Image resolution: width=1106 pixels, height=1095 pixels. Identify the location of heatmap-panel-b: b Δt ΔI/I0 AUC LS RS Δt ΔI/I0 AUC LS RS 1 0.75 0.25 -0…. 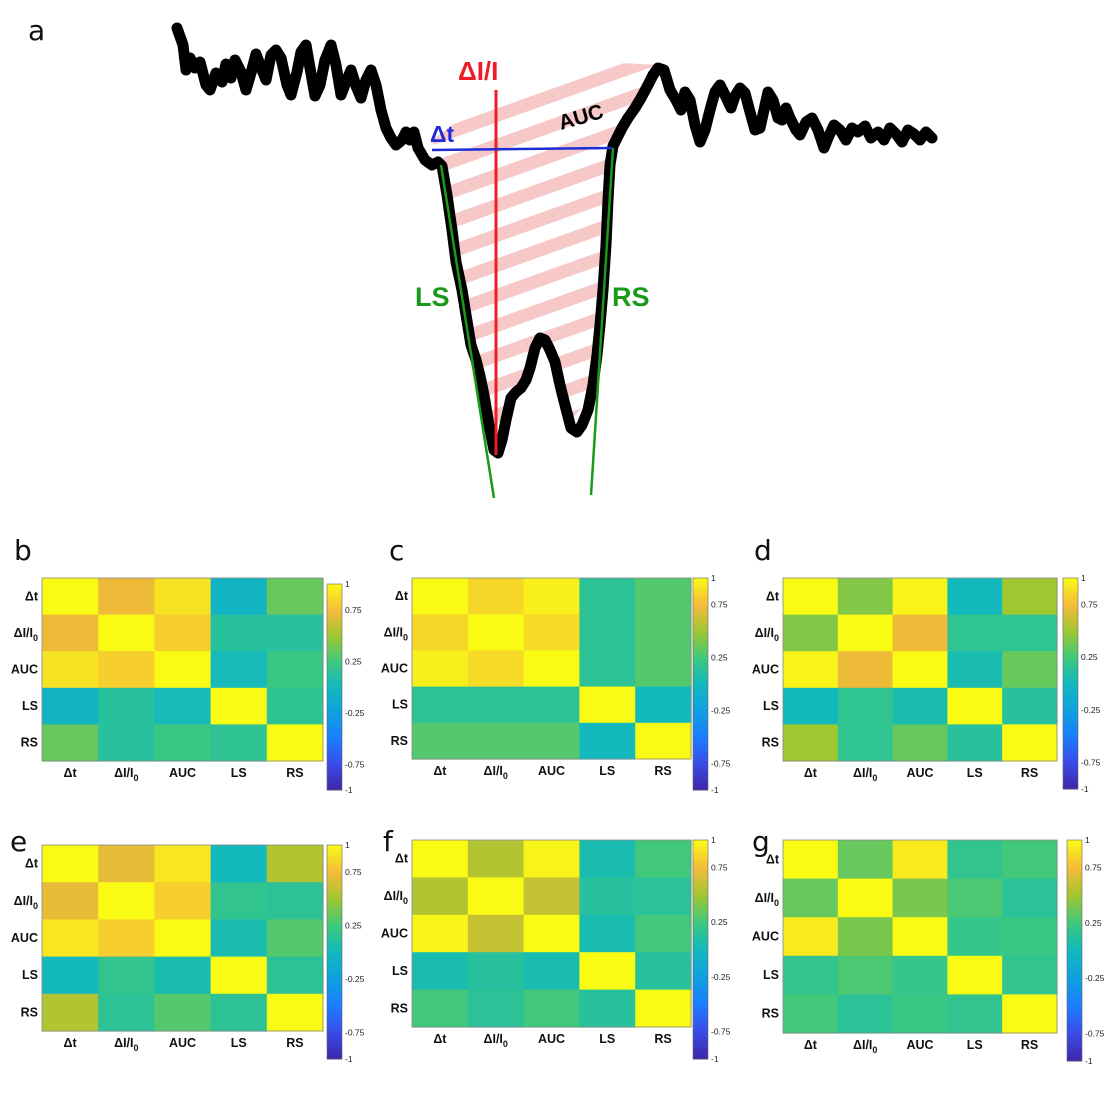
(188, 664).